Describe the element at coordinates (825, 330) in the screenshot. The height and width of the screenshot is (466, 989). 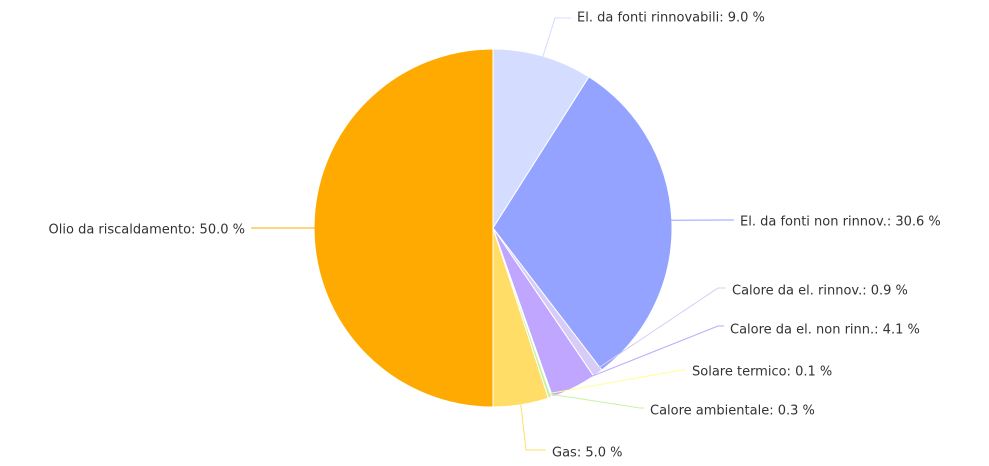
I see `data-label: Calore da el. non rinn.: 4.1 %` at that location.